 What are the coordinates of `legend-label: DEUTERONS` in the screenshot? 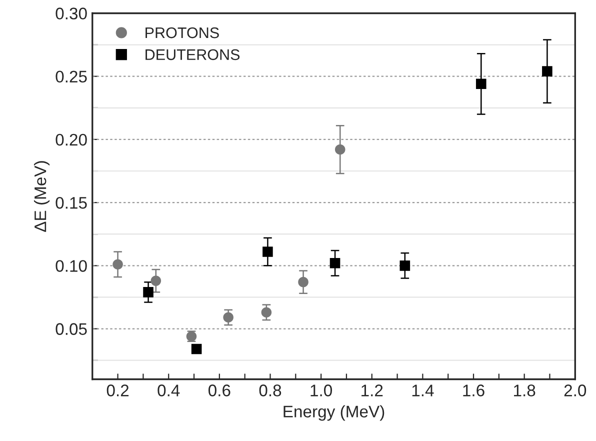 It's located at (193, 54).